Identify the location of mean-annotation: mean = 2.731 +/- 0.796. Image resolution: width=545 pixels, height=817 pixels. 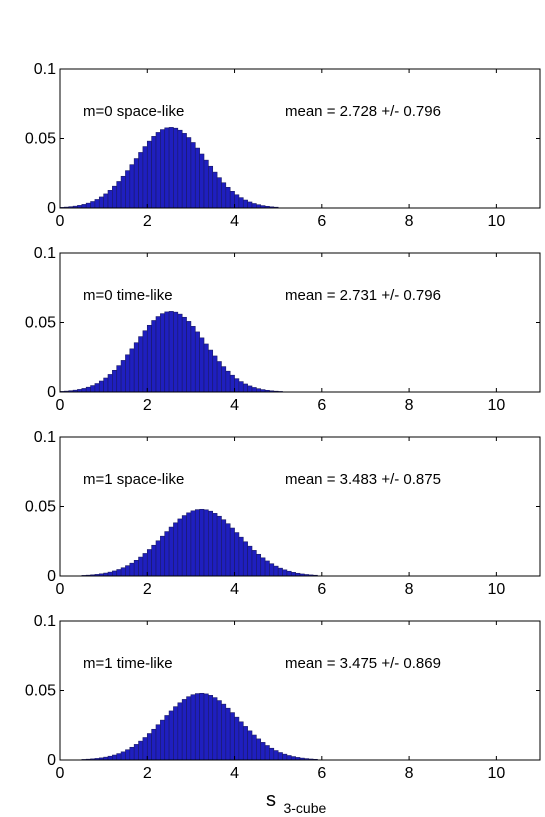
(363, 295).